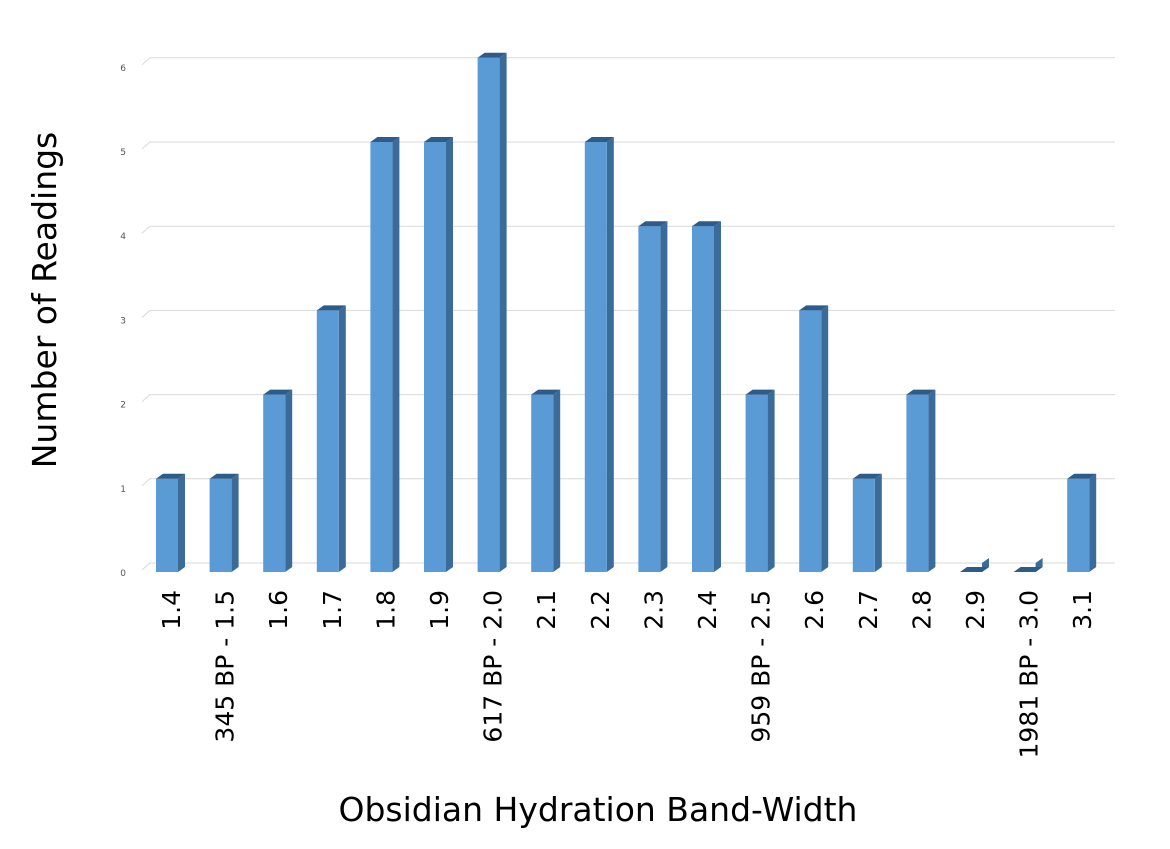 The width and height of the screenshot is (1170, 849). What do you see at coordinates (123, 490) in the screenshot?
I see `y-tick-label: 1` at bounding box center [123, 490].